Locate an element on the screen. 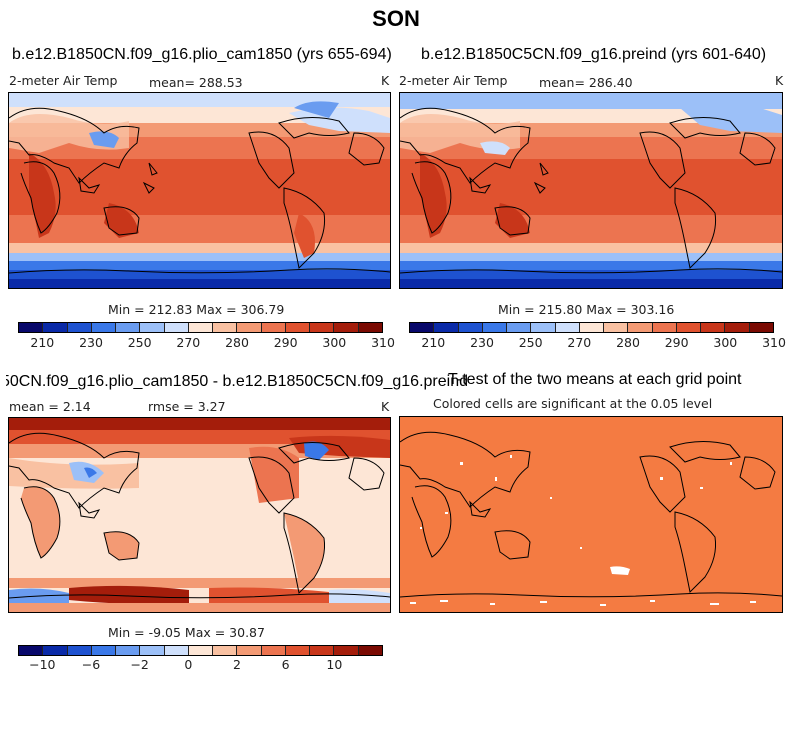 This screenshot has width=792, height=733. difference-map-bottom-left is located at coordinates (199, 515).